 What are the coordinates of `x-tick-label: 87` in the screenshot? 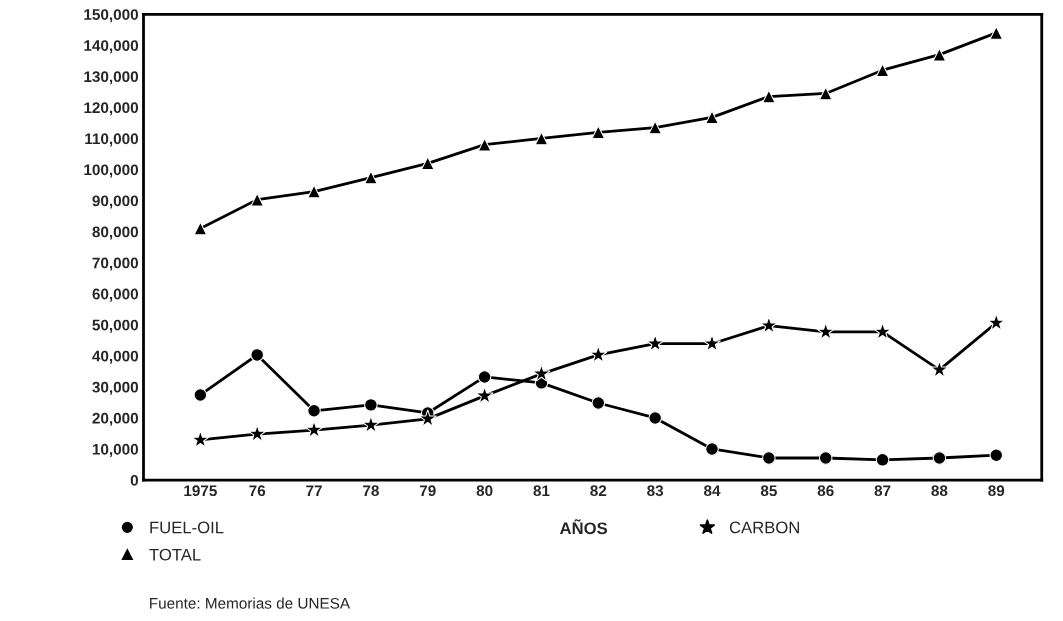 It's located at (882, 491).